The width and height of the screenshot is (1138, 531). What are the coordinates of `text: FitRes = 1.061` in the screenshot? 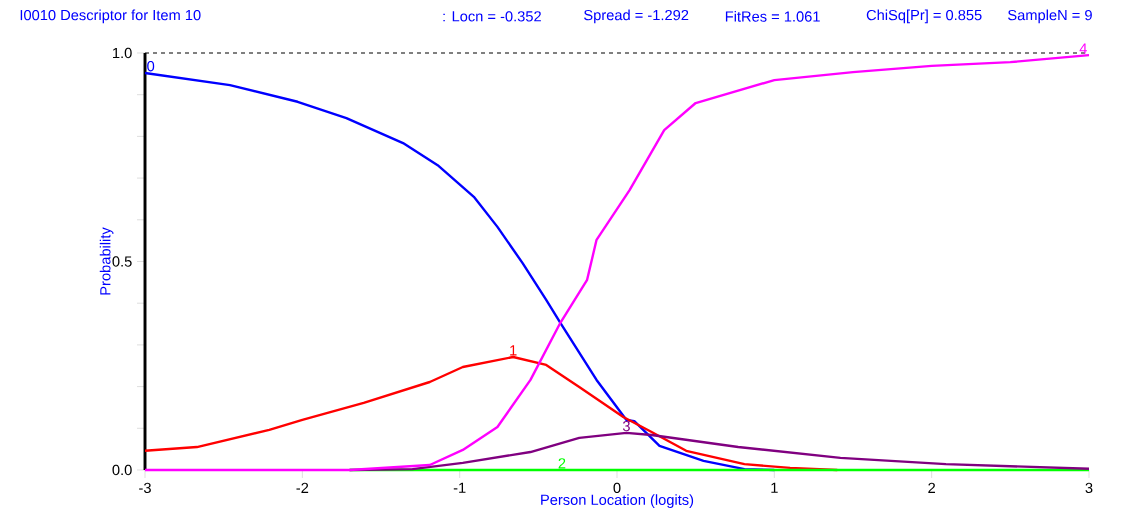 It's located at (772, 16).